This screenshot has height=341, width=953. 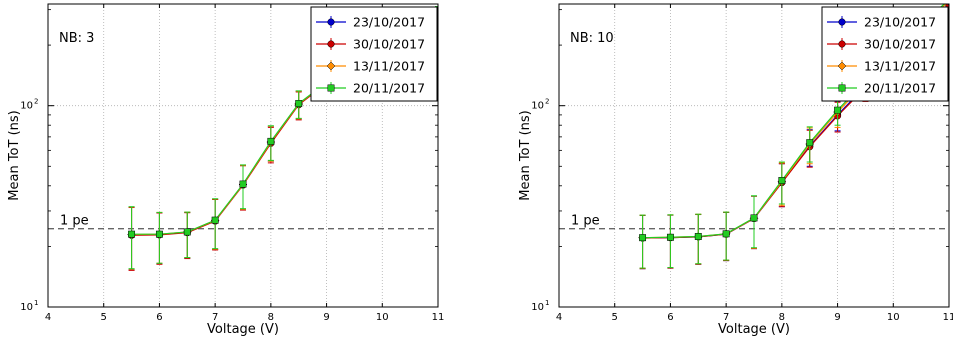 What do you see at coordinates (592, 38) in the screenshot?
I see `nb-annotation: NB: 10` at bounding box center [592, 38].